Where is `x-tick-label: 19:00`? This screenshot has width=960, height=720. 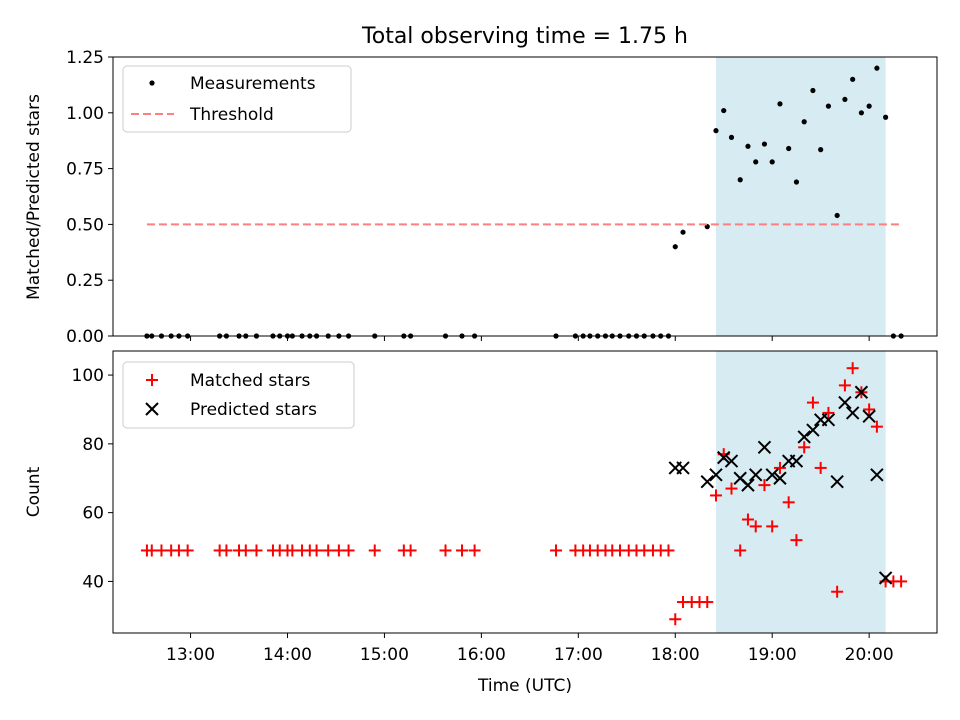 x-tick-label: 19:00 is located at coordinates (772, 655).